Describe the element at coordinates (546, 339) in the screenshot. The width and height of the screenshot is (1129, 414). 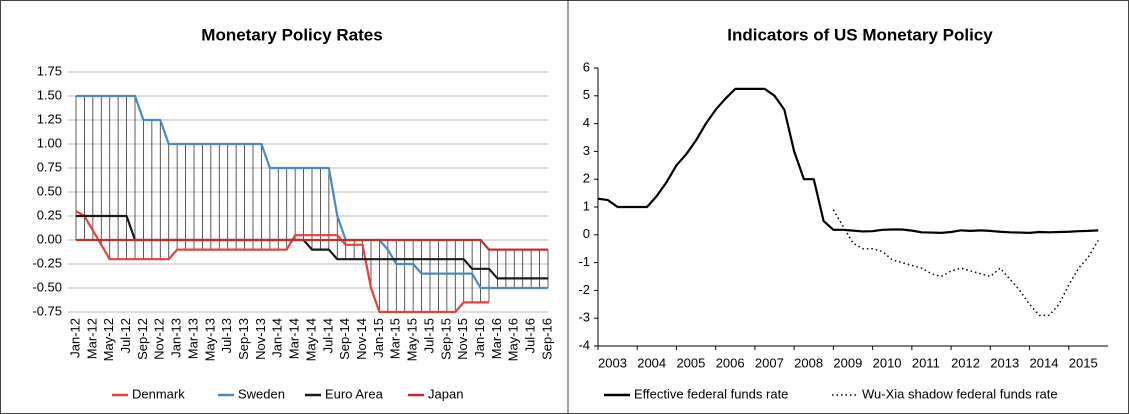
I see `x-tick-label: Sep-16` at that location.